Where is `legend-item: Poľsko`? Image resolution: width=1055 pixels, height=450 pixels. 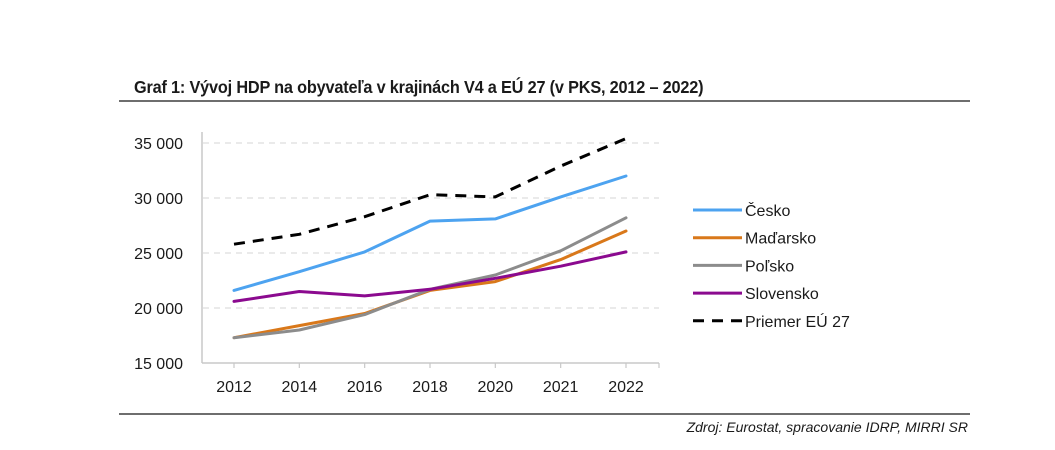 legend-item: Poľsko is located at coordinates (743, 266).